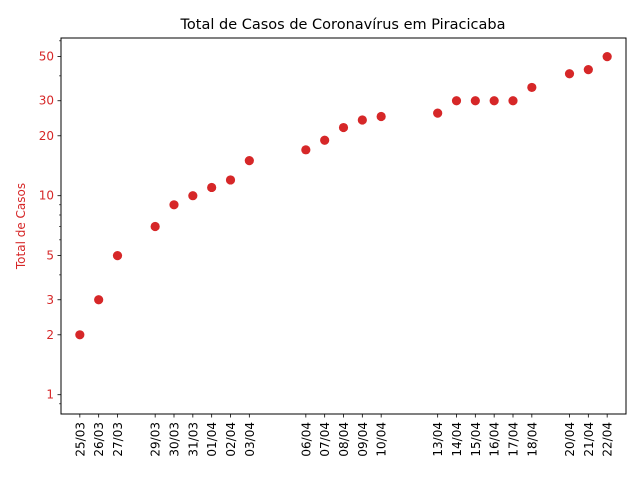 The height and width of the screenshot is (480, 640). I want to click on y-tick-label: 20, so click(46, 136).